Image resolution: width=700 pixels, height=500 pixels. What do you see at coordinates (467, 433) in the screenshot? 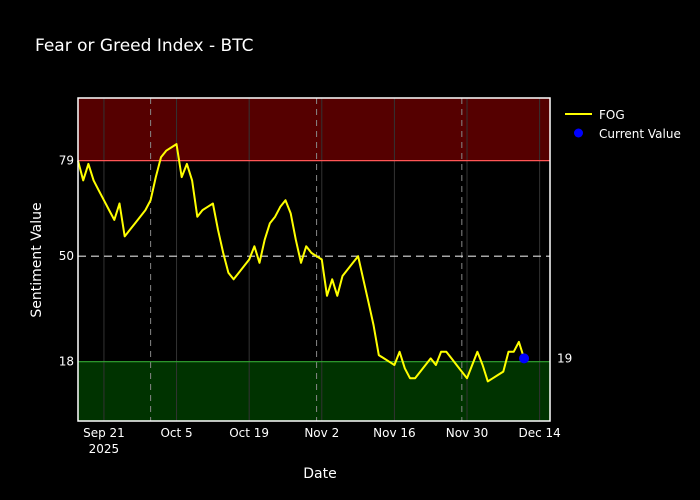
I see `x-tick-label-5: Nov 30` at bounding box center [467, 433].